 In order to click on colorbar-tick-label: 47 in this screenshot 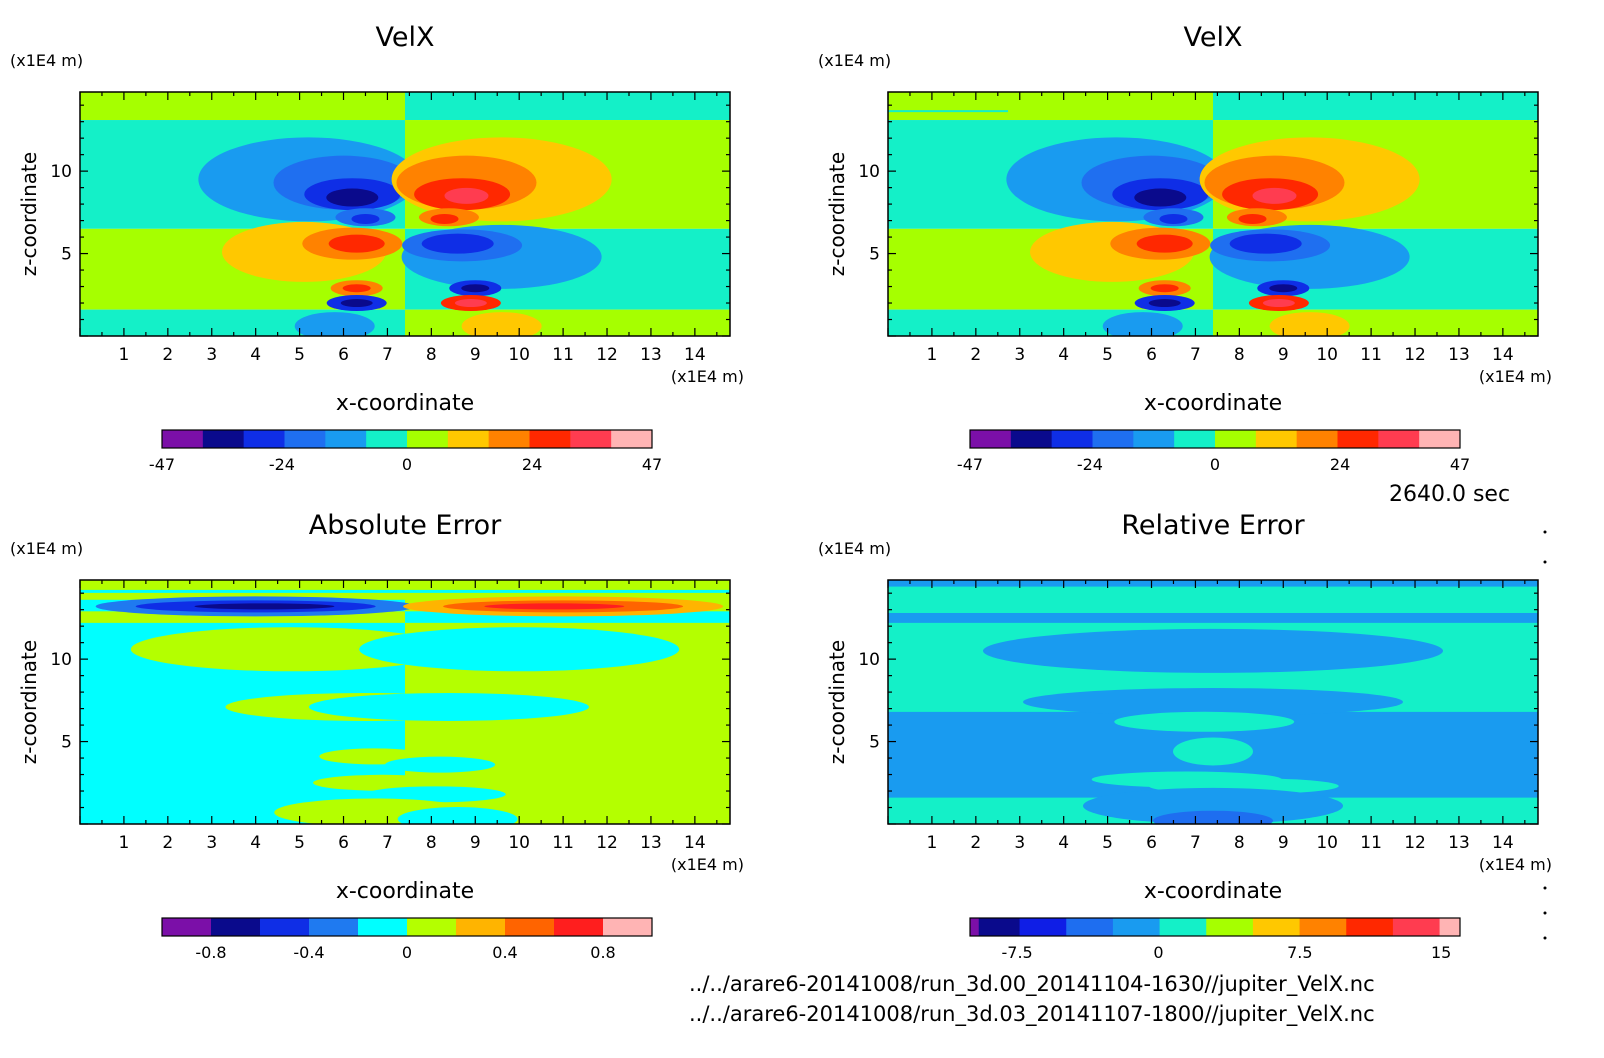, I will do `click(1460, 464)`.